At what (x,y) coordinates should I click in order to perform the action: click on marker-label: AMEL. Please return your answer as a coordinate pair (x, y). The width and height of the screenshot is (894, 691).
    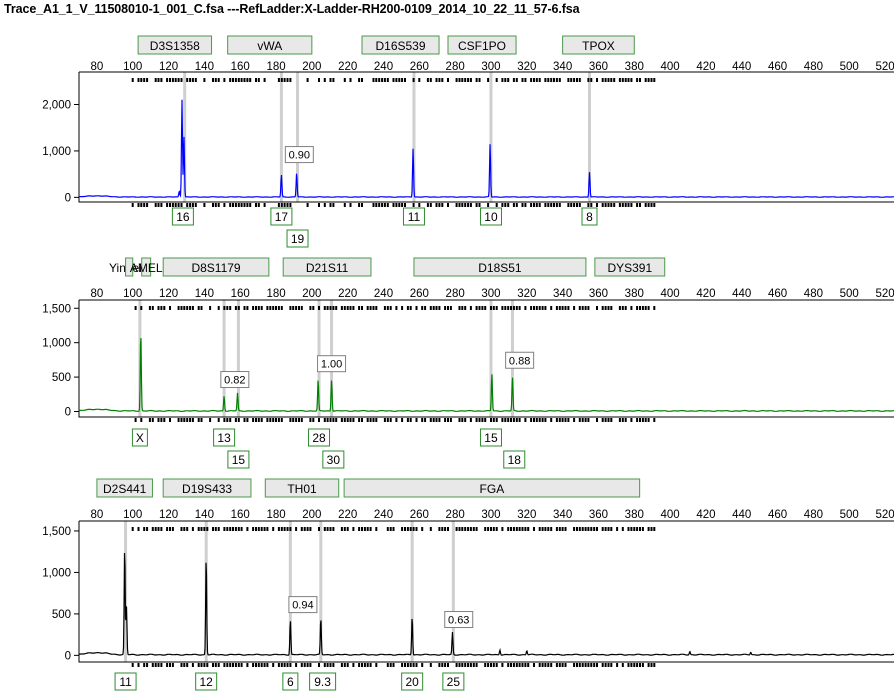
    Looking at the image, I should click on (146, 268).